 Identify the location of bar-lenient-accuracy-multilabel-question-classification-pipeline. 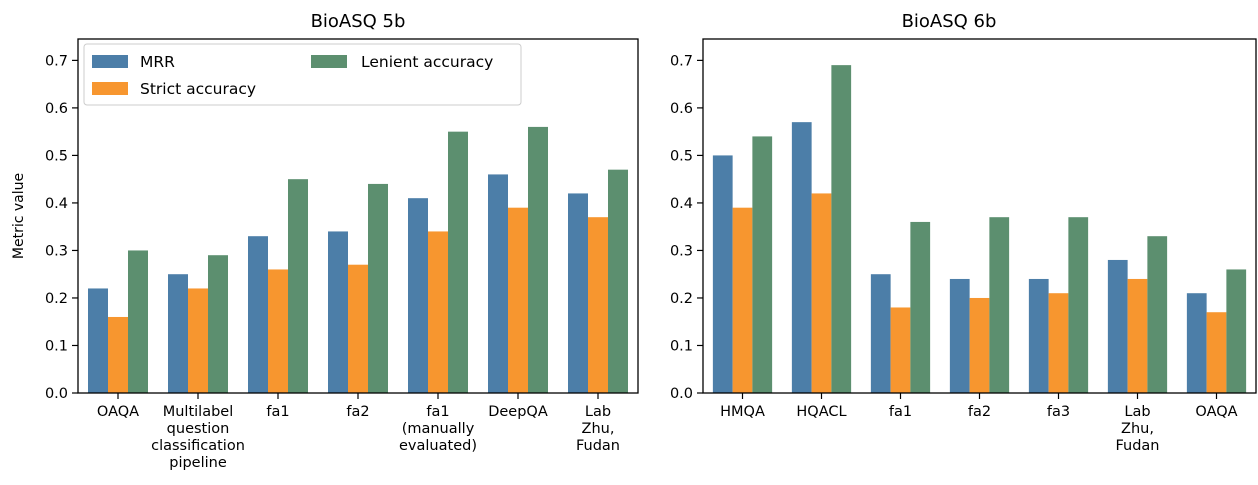
(218, 324).